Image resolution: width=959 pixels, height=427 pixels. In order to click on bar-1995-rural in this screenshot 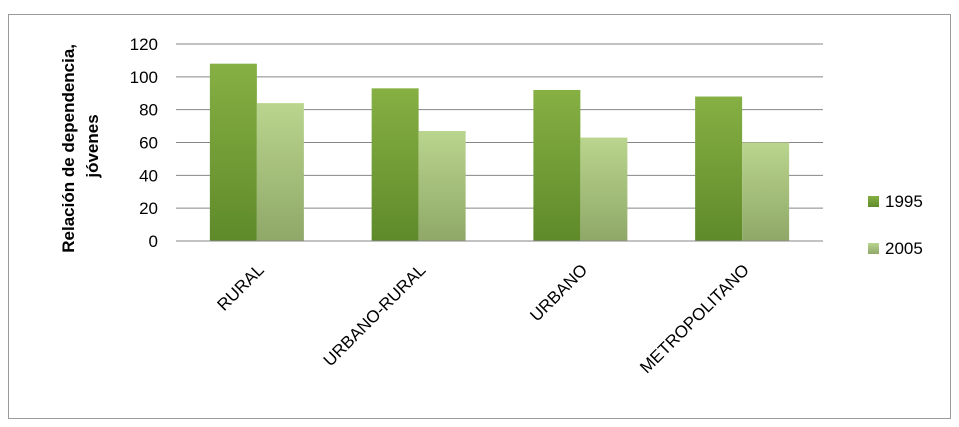, I will do `click(233, 152)`.